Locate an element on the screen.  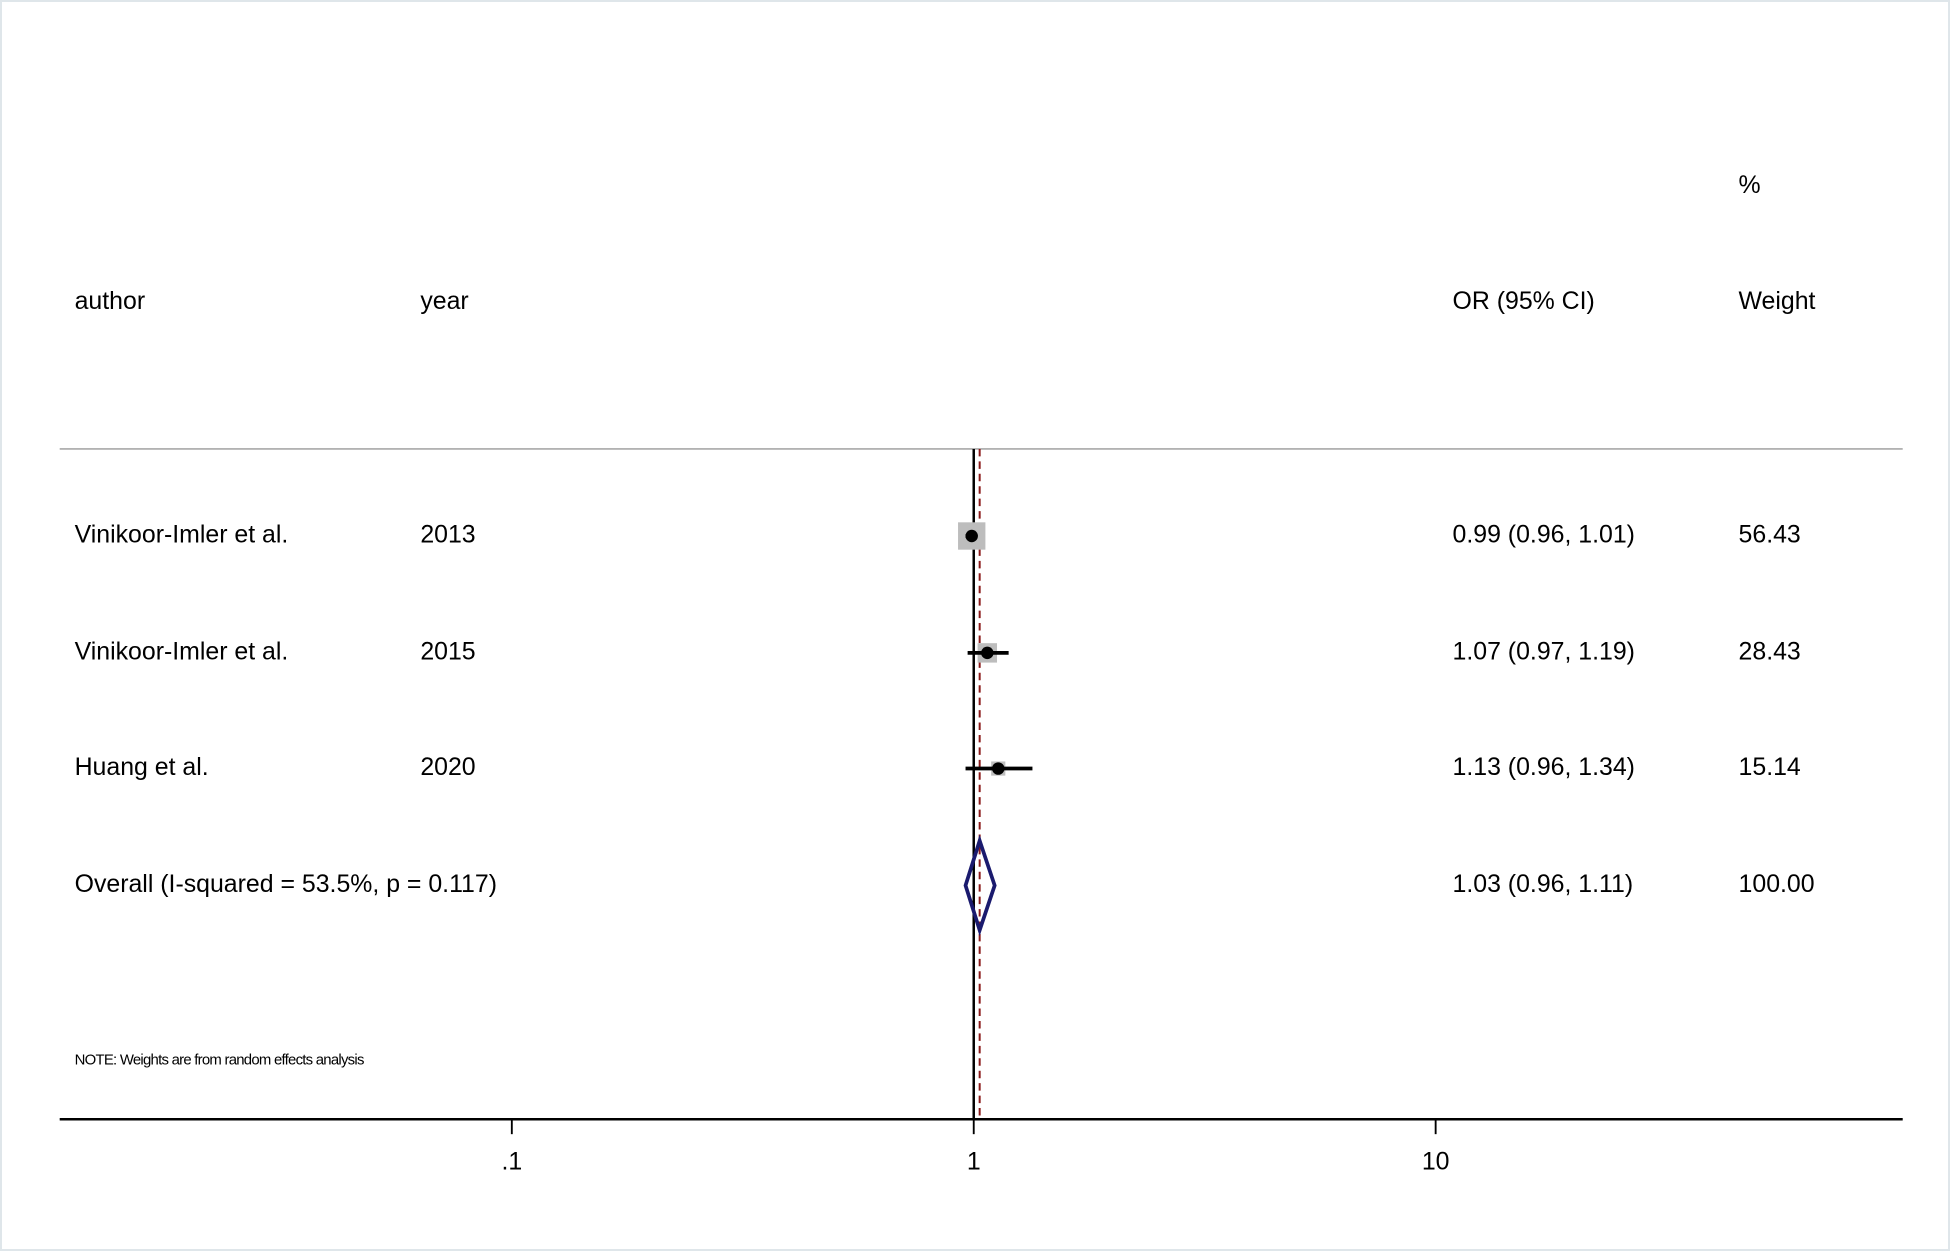
x-tick-label: 10 is located at coordinates (1436, 1161).